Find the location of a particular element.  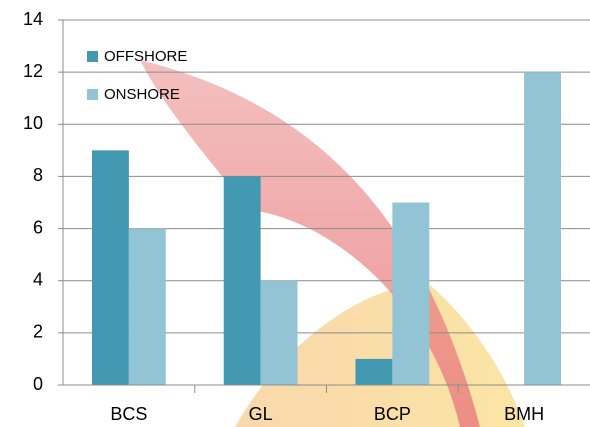

x-tick-label: GL is located at coordinates (261, 414).